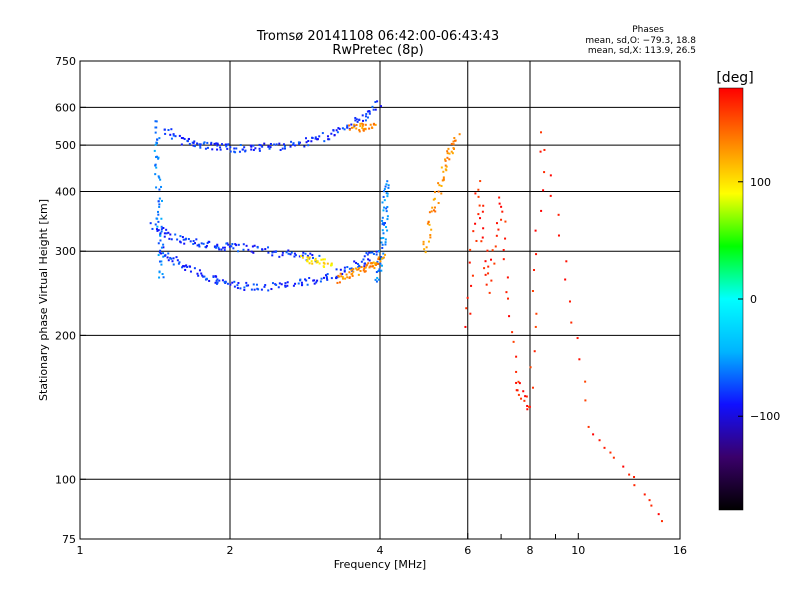  Describe the element at coordinates (69, 539) in the screenshot. I see `y-tick-label: 75` at that location.